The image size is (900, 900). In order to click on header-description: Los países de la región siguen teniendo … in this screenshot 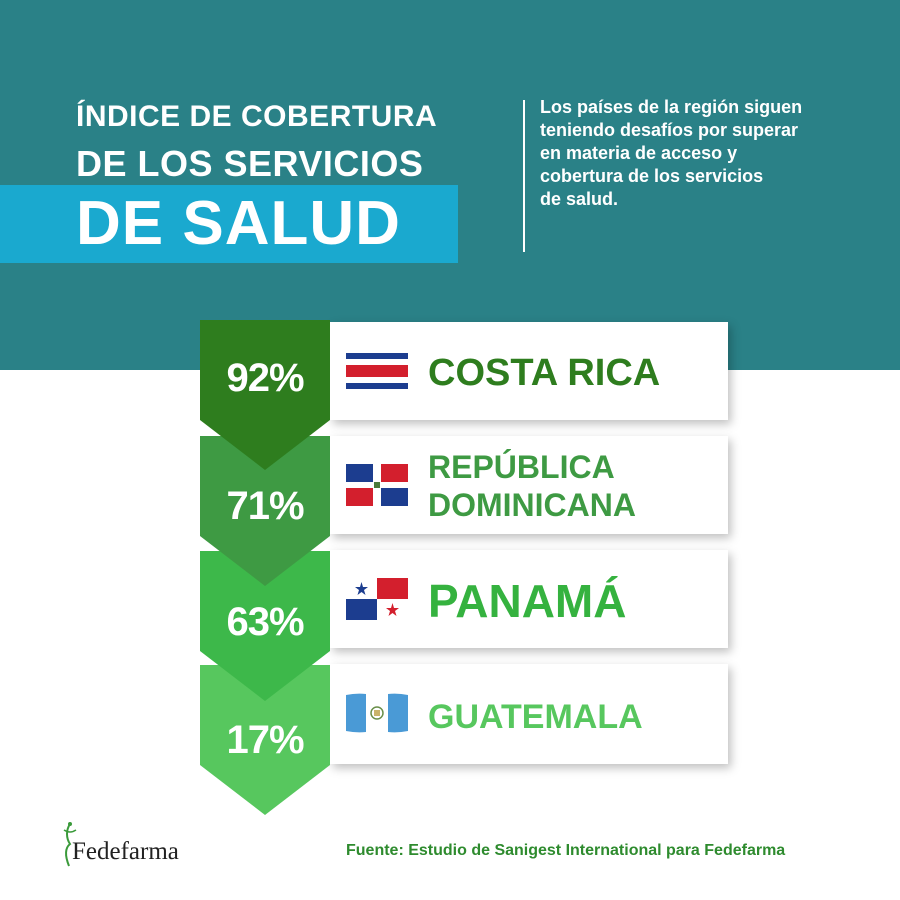, I will do `click(705, 153)`.